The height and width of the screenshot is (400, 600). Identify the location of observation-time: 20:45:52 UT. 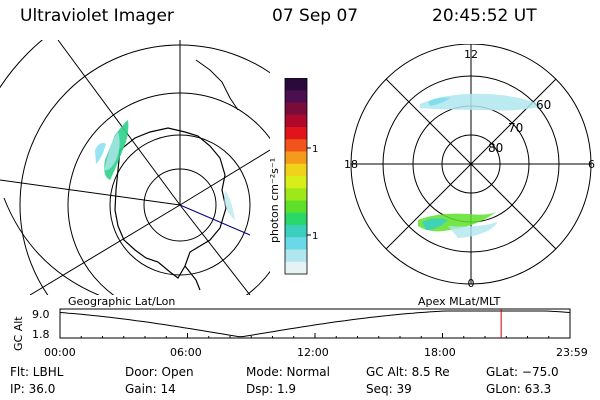
(484, 16).